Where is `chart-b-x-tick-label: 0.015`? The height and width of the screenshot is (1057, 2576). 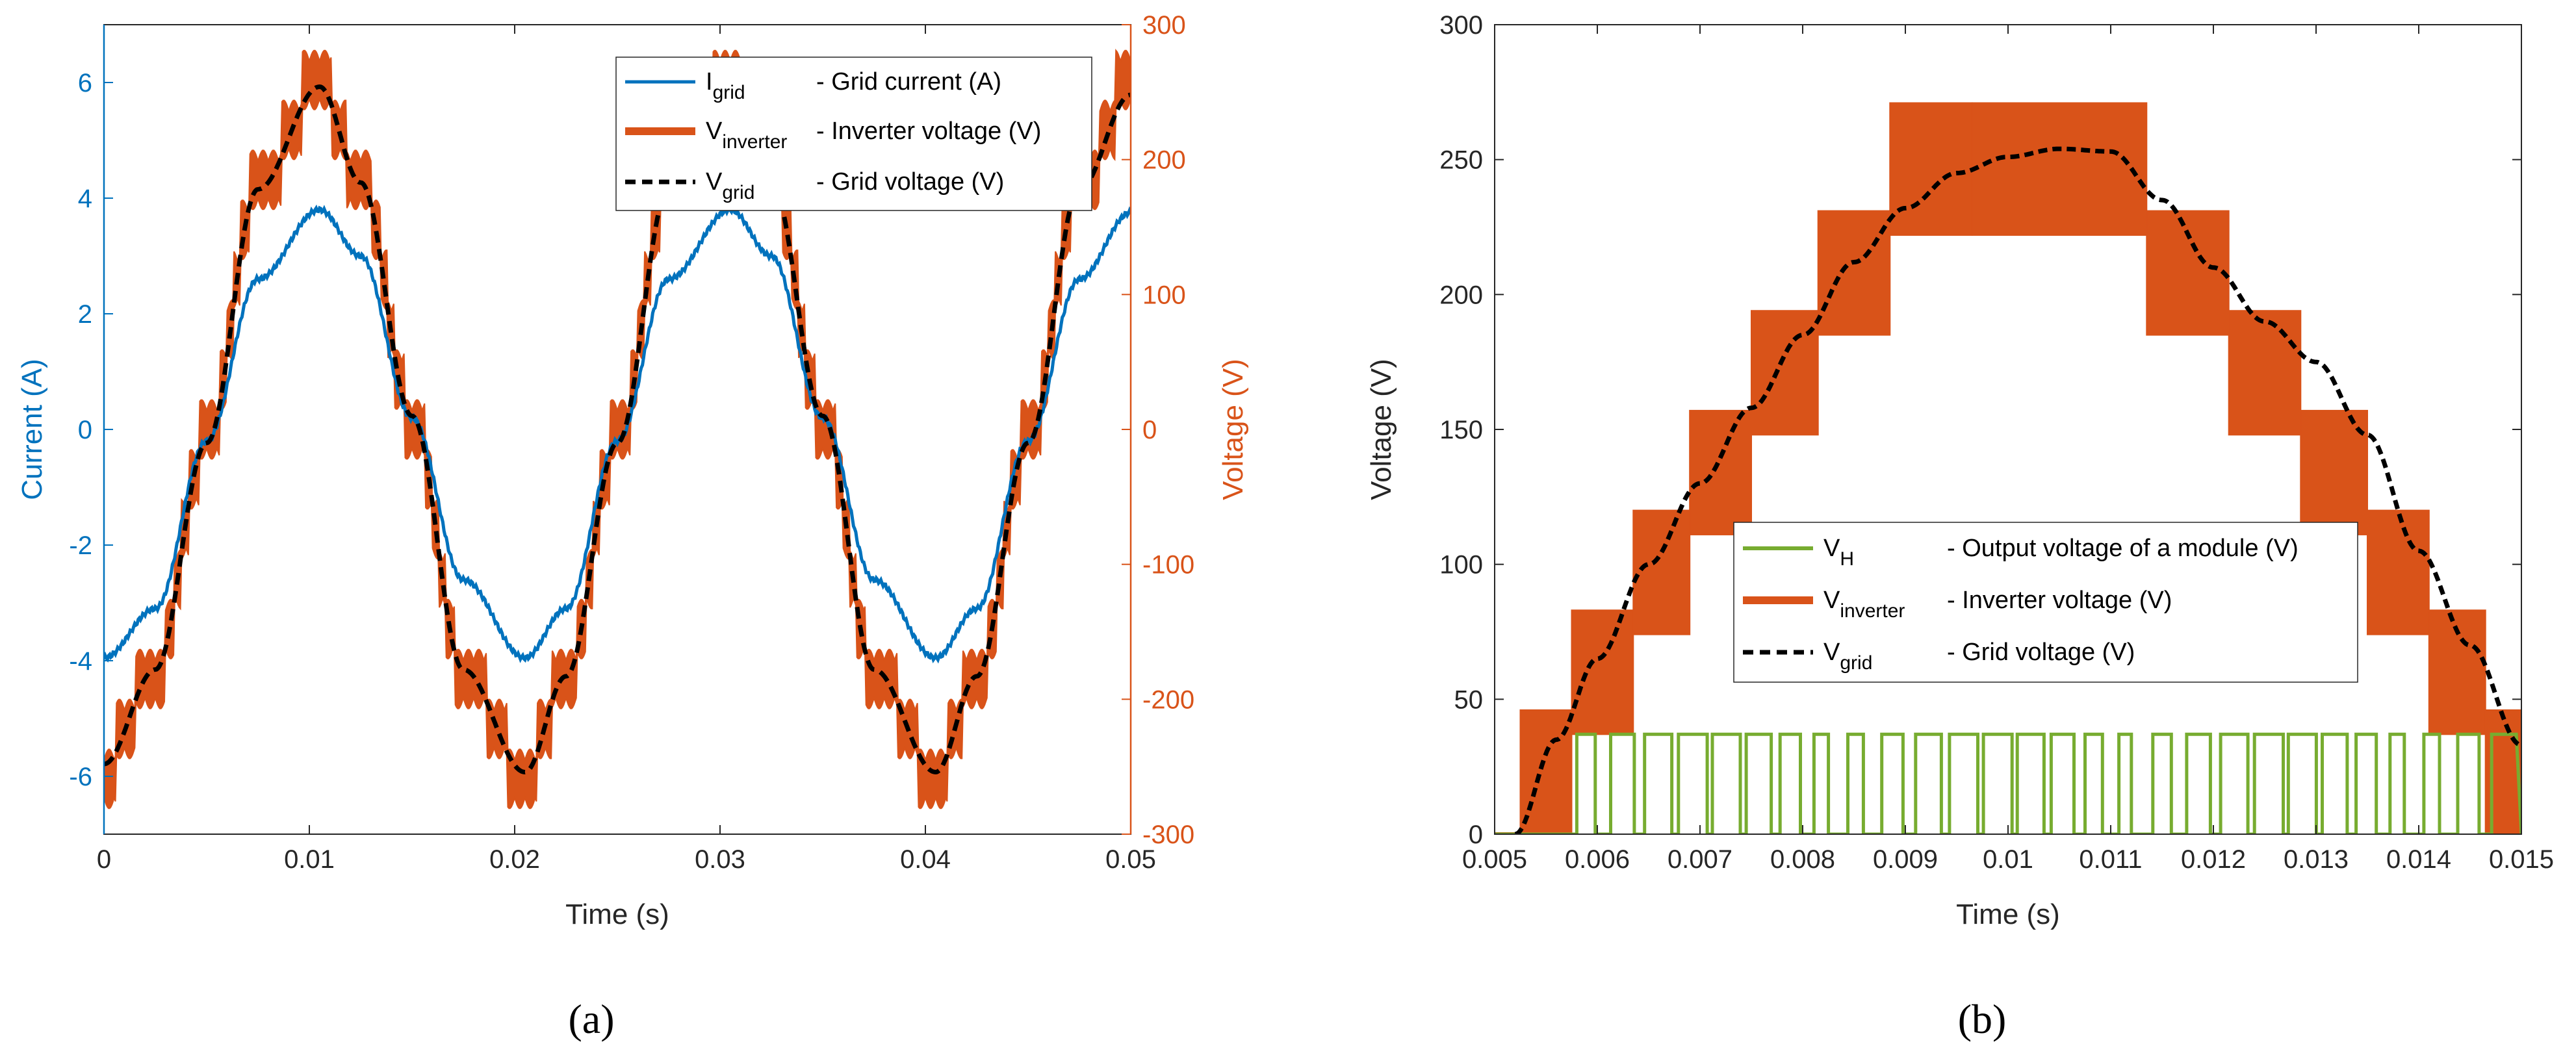
chart-b-x-tick-label: 0.015 is located at coordinates (2522, 859).